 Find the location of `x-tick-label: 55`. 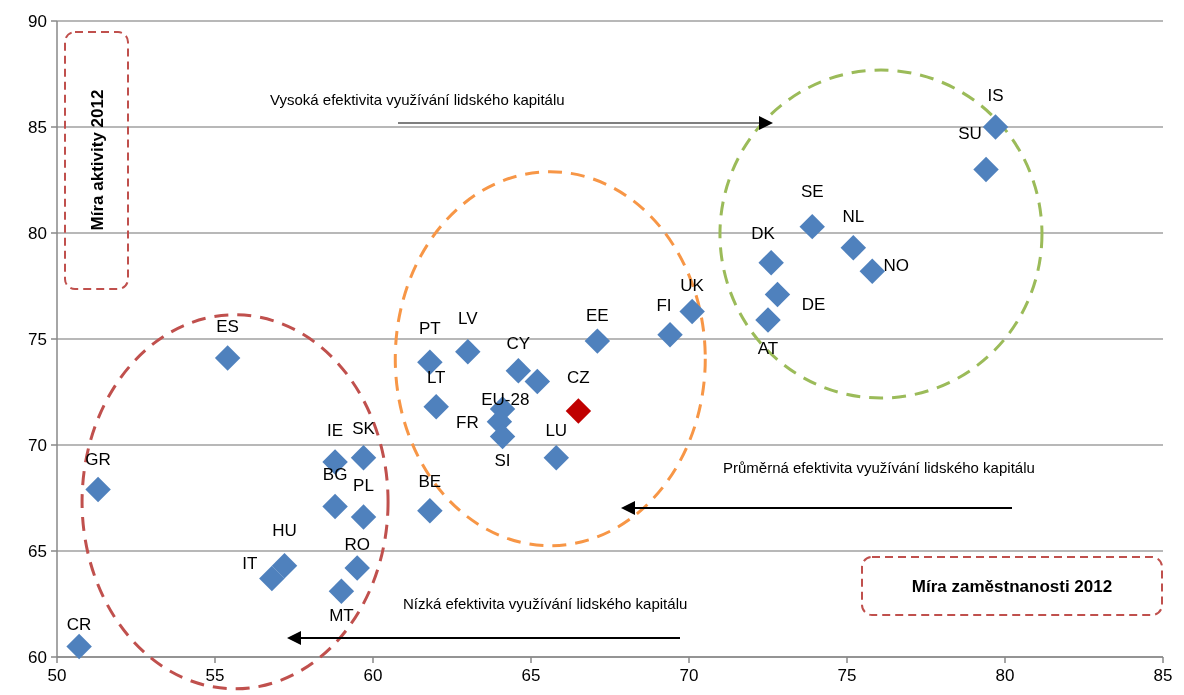

x-tick-label: 55 is located at coordinates (215, 675).